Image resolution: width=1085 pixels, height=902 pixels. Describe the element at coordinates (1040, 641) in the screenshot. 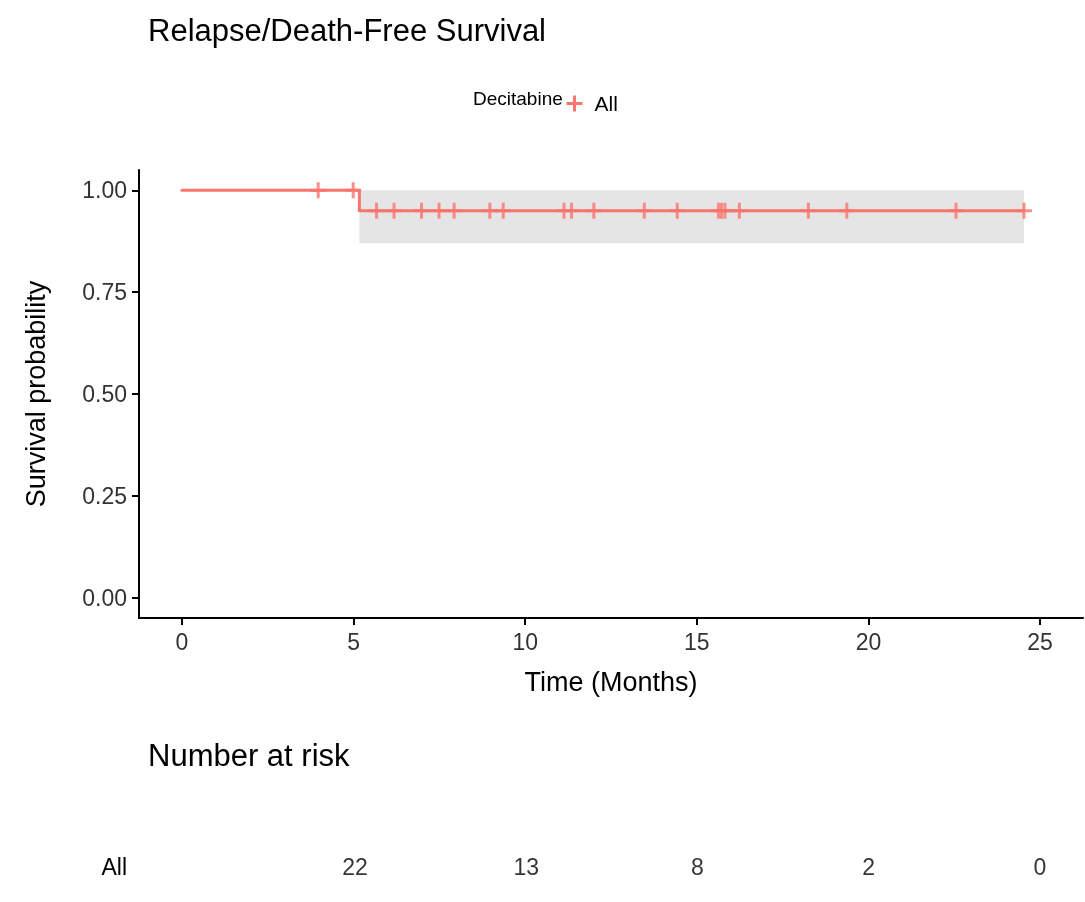

I see `x-tick-label: 25` at that location.